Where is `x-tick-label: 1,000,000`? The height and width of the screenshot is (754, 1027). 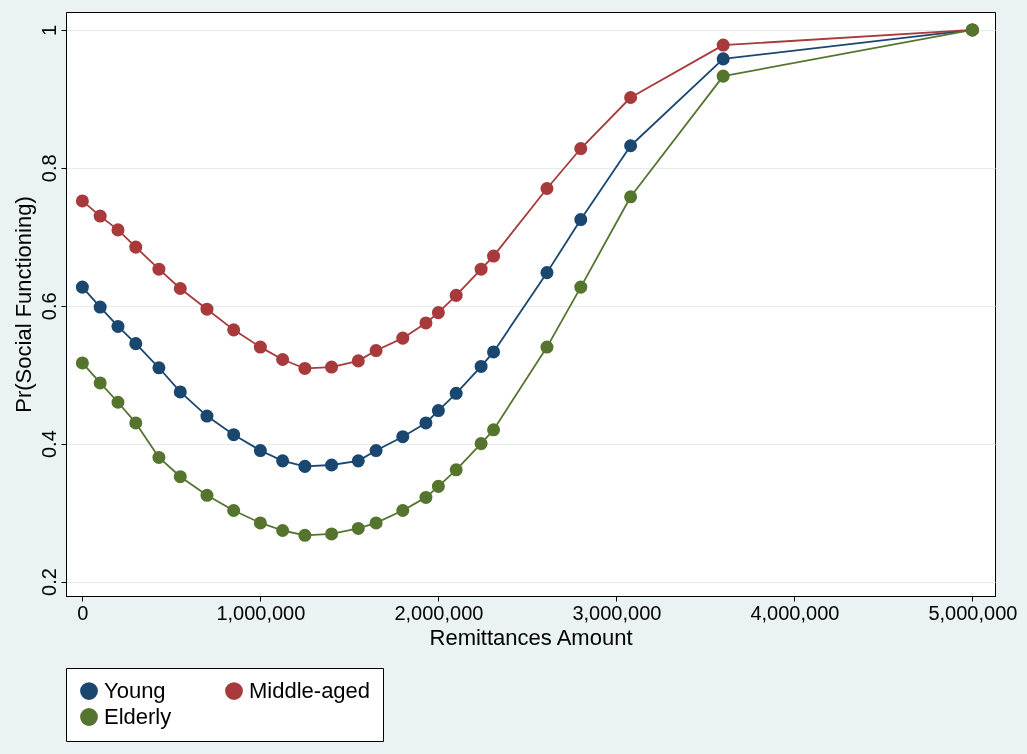 x-tick-label: 1,000,000 is located at coordinates (261, 612).